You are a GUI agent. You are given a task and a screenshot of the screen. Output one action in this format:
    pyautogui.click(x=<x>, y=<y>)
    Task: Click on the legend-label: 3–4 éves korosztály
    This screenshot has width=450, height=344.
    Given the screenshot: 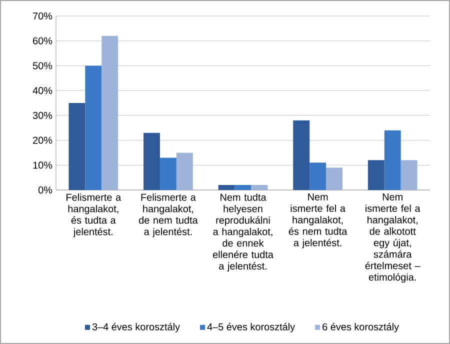 What is the action you would take?
    pyautogui.click(x=136, y=327)
    